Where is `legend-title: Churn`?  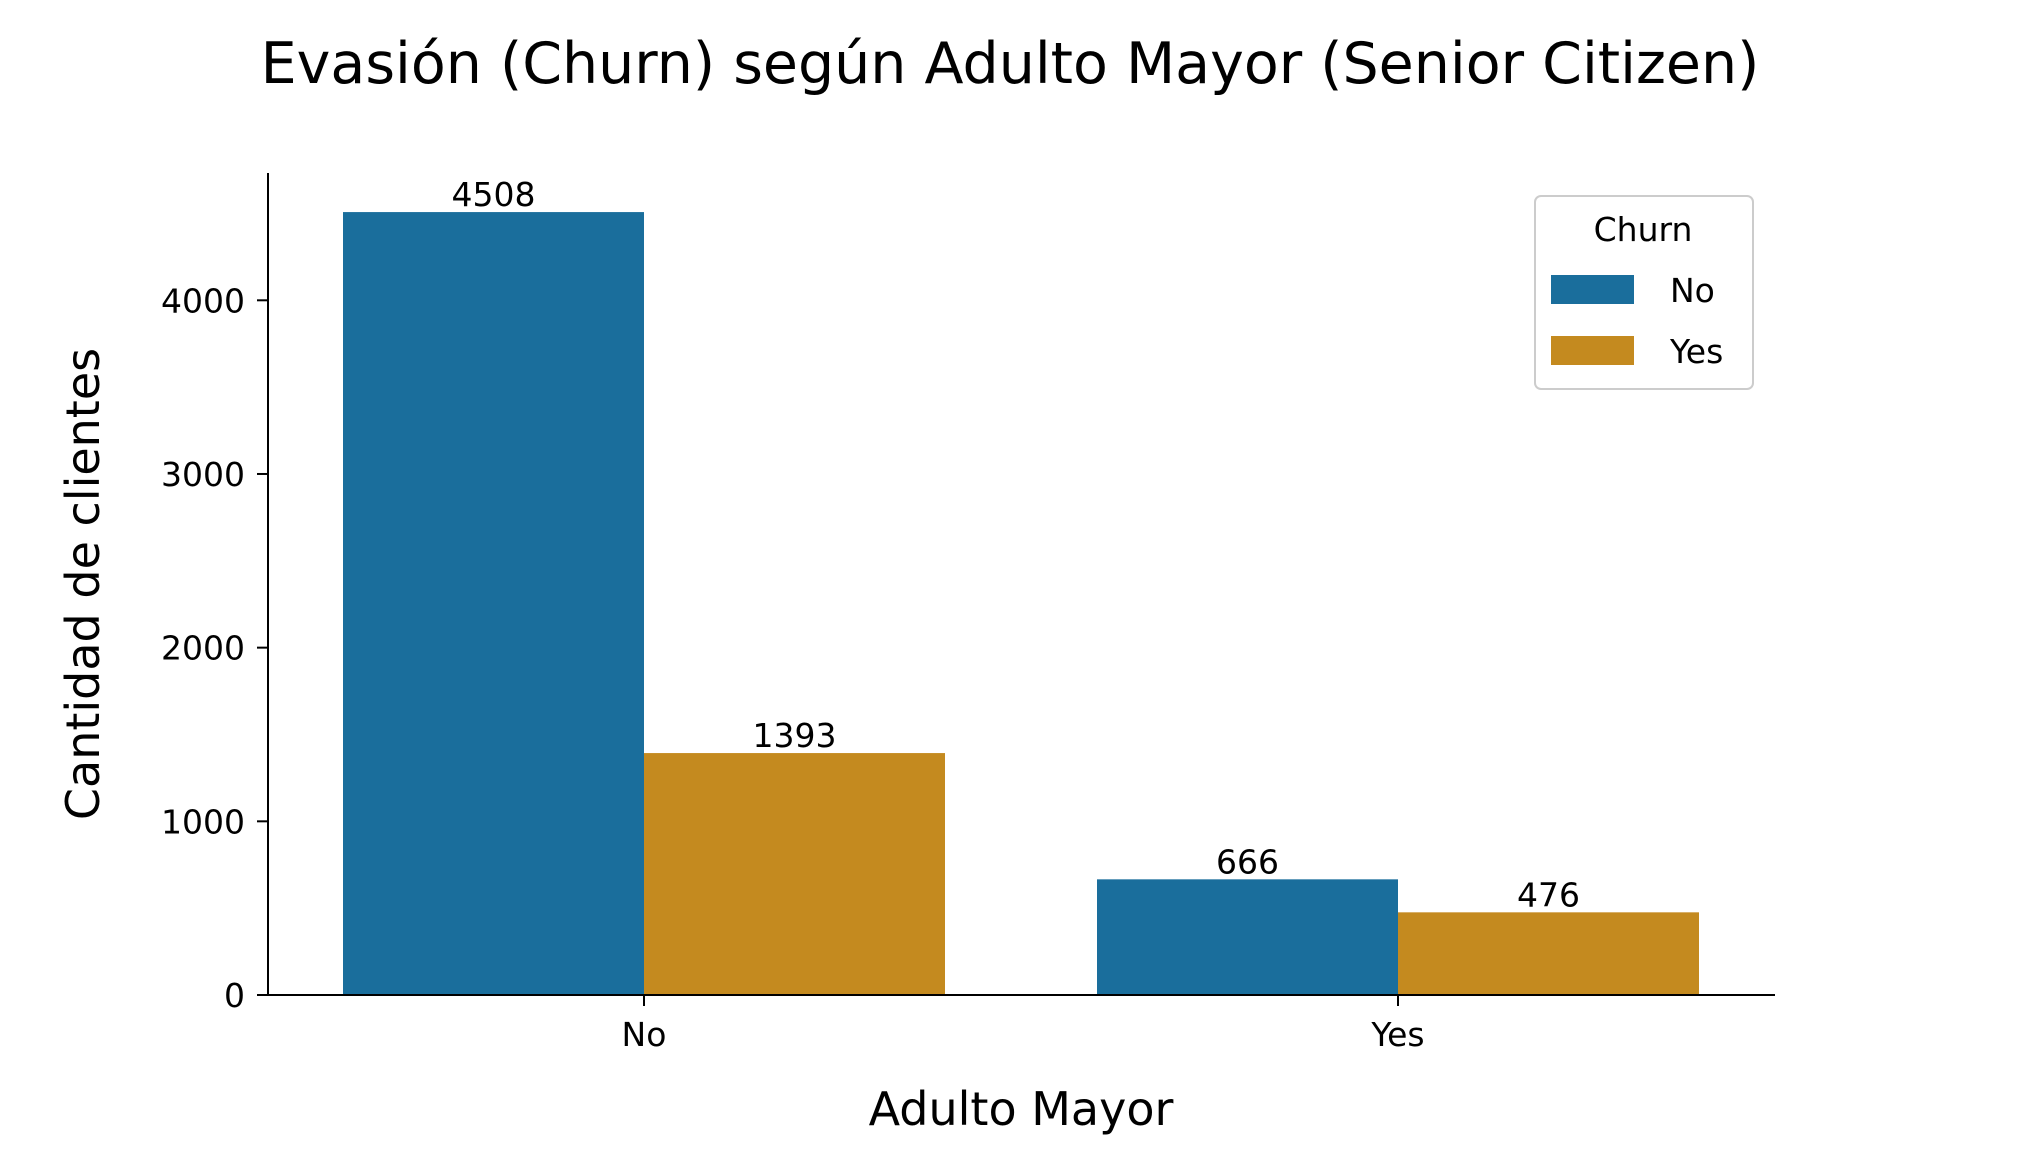
legend-title: Churn is located at coordinates (1643, 229).